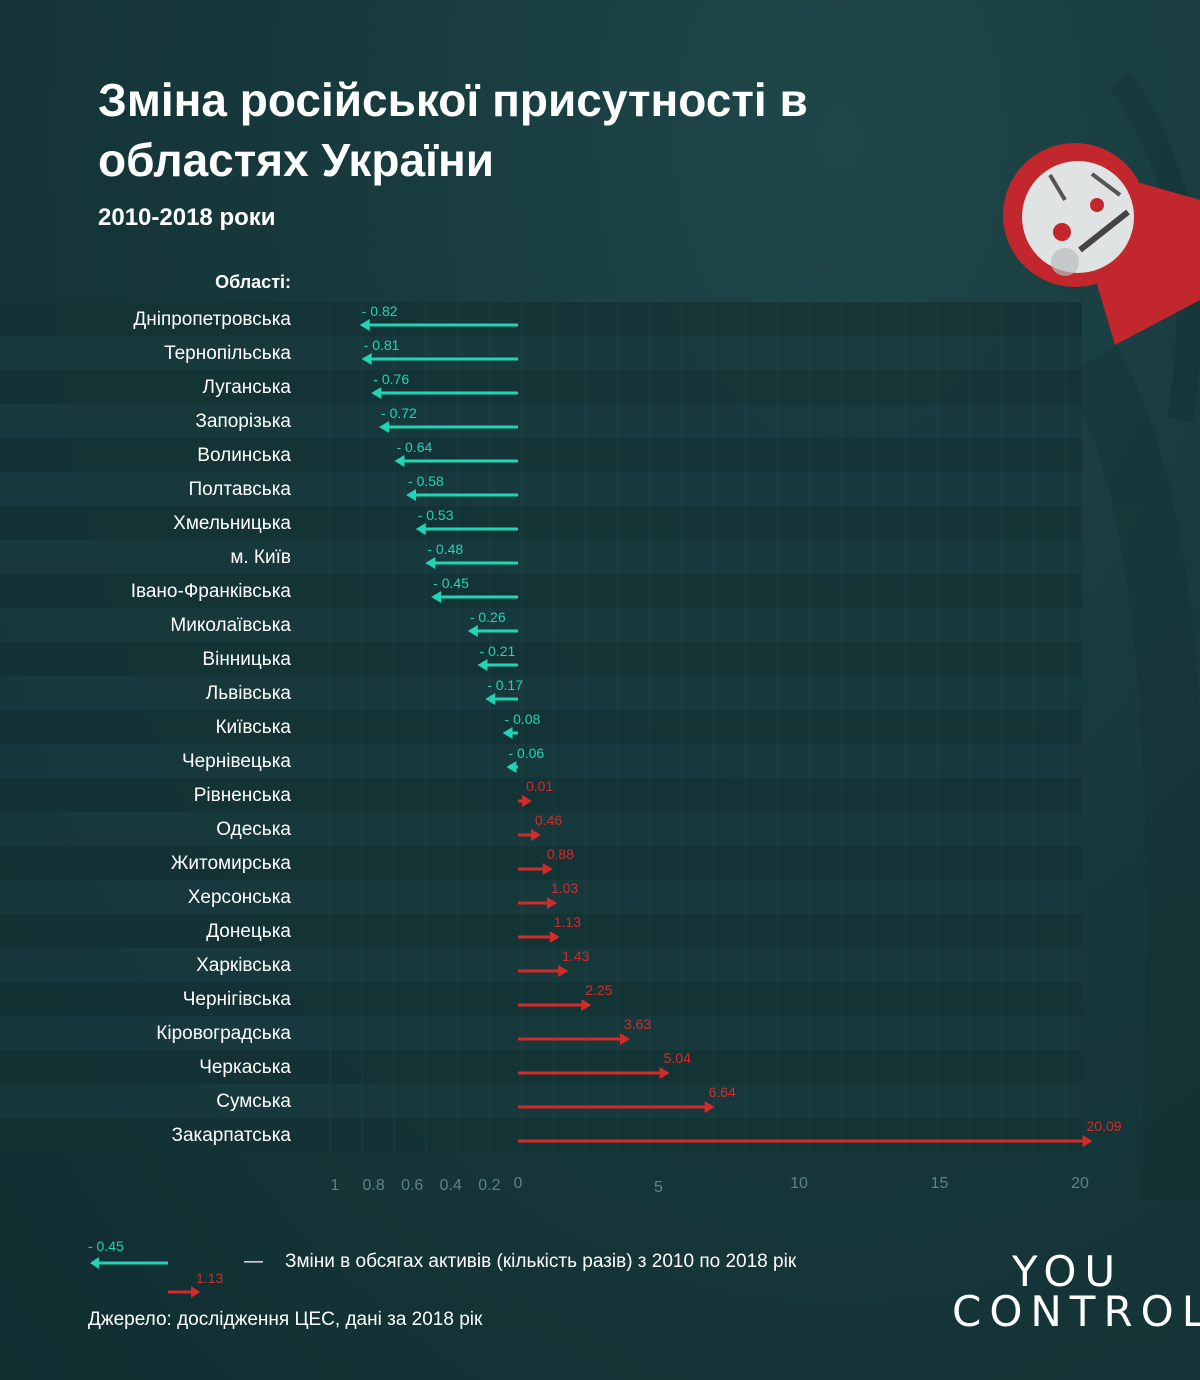 Image resolution: width=1200 pixels, height=1380 pixels. Describe the element at coordinates (799, 1183) in the screenshot. I see `x-tick-label: 10` at that location.